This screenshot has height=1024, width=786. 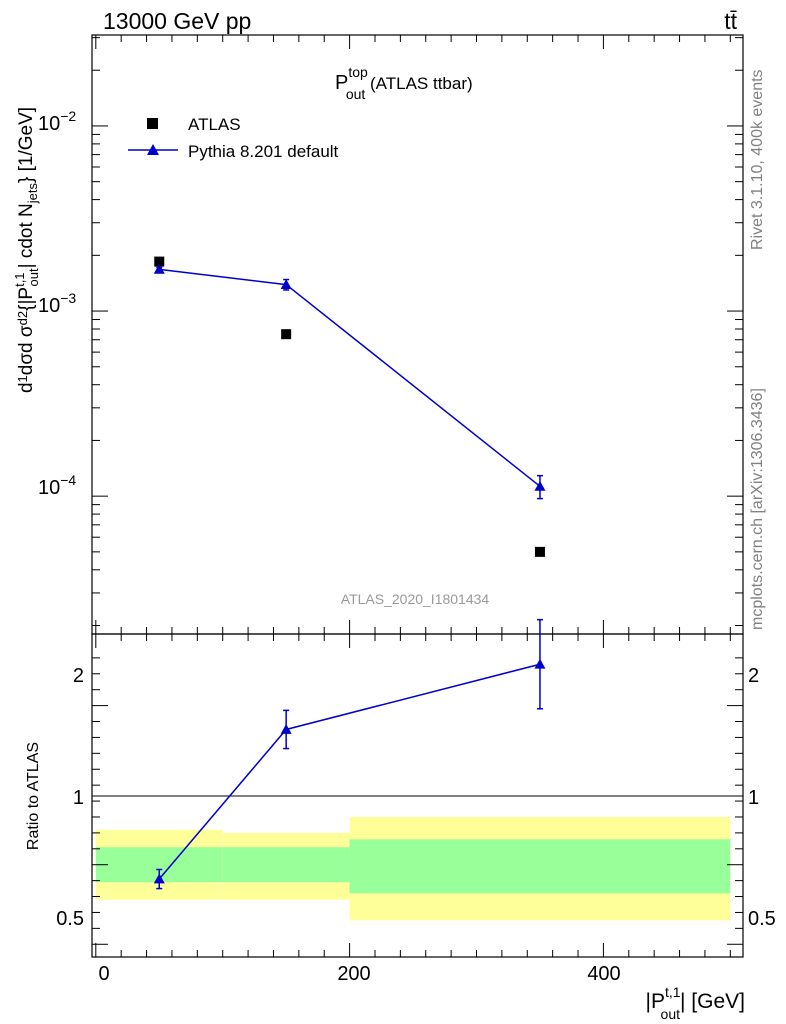 I want to click on ratio-y-tick-2-right: 2, so click(x=753, y=676).